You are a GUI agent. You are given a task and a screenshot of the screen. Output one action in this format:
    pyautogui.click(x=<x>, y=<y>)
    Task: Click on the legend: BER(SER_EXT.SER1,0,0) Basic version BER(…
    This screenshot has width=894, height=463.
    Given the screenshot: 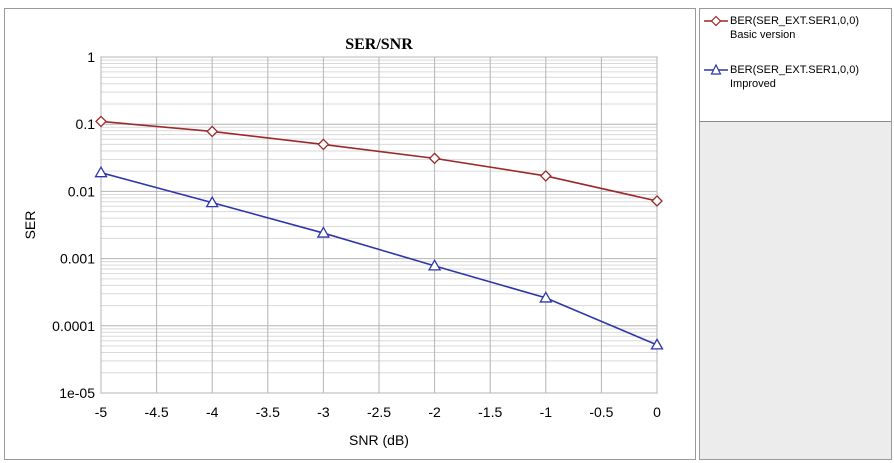 What is the action you would take?
    pyautogui.click(x=795, y=65)
    